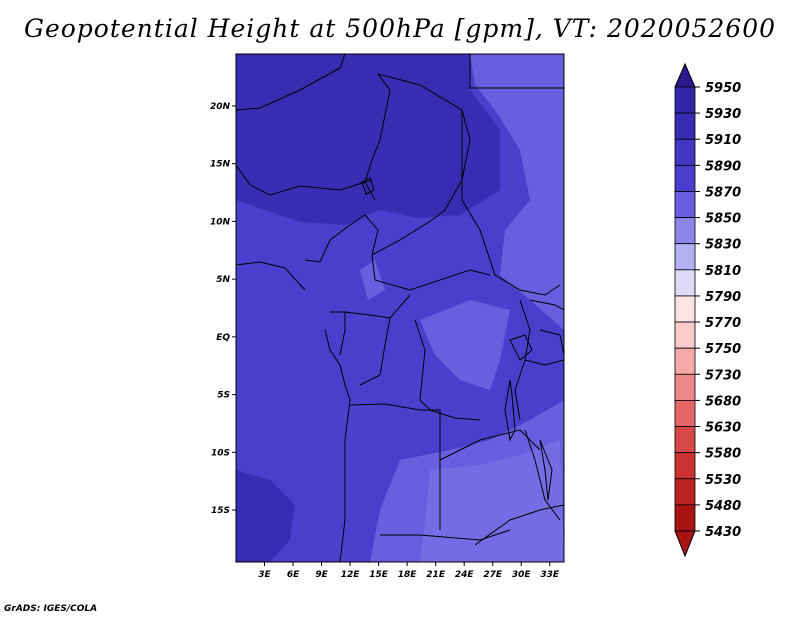  Describe the element at coordinates (379, 575) in the screenshot. I see `x-tick-label: 15E` at that location.